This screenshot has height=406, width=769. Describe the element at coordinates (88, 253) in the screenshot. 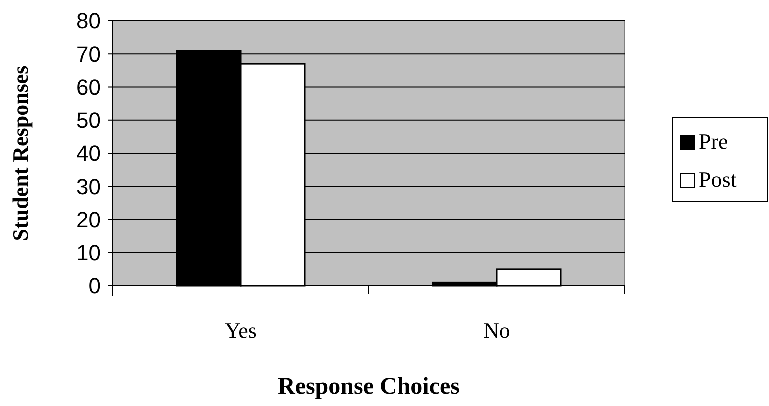

I see `y-tick-label: 10` at that location.